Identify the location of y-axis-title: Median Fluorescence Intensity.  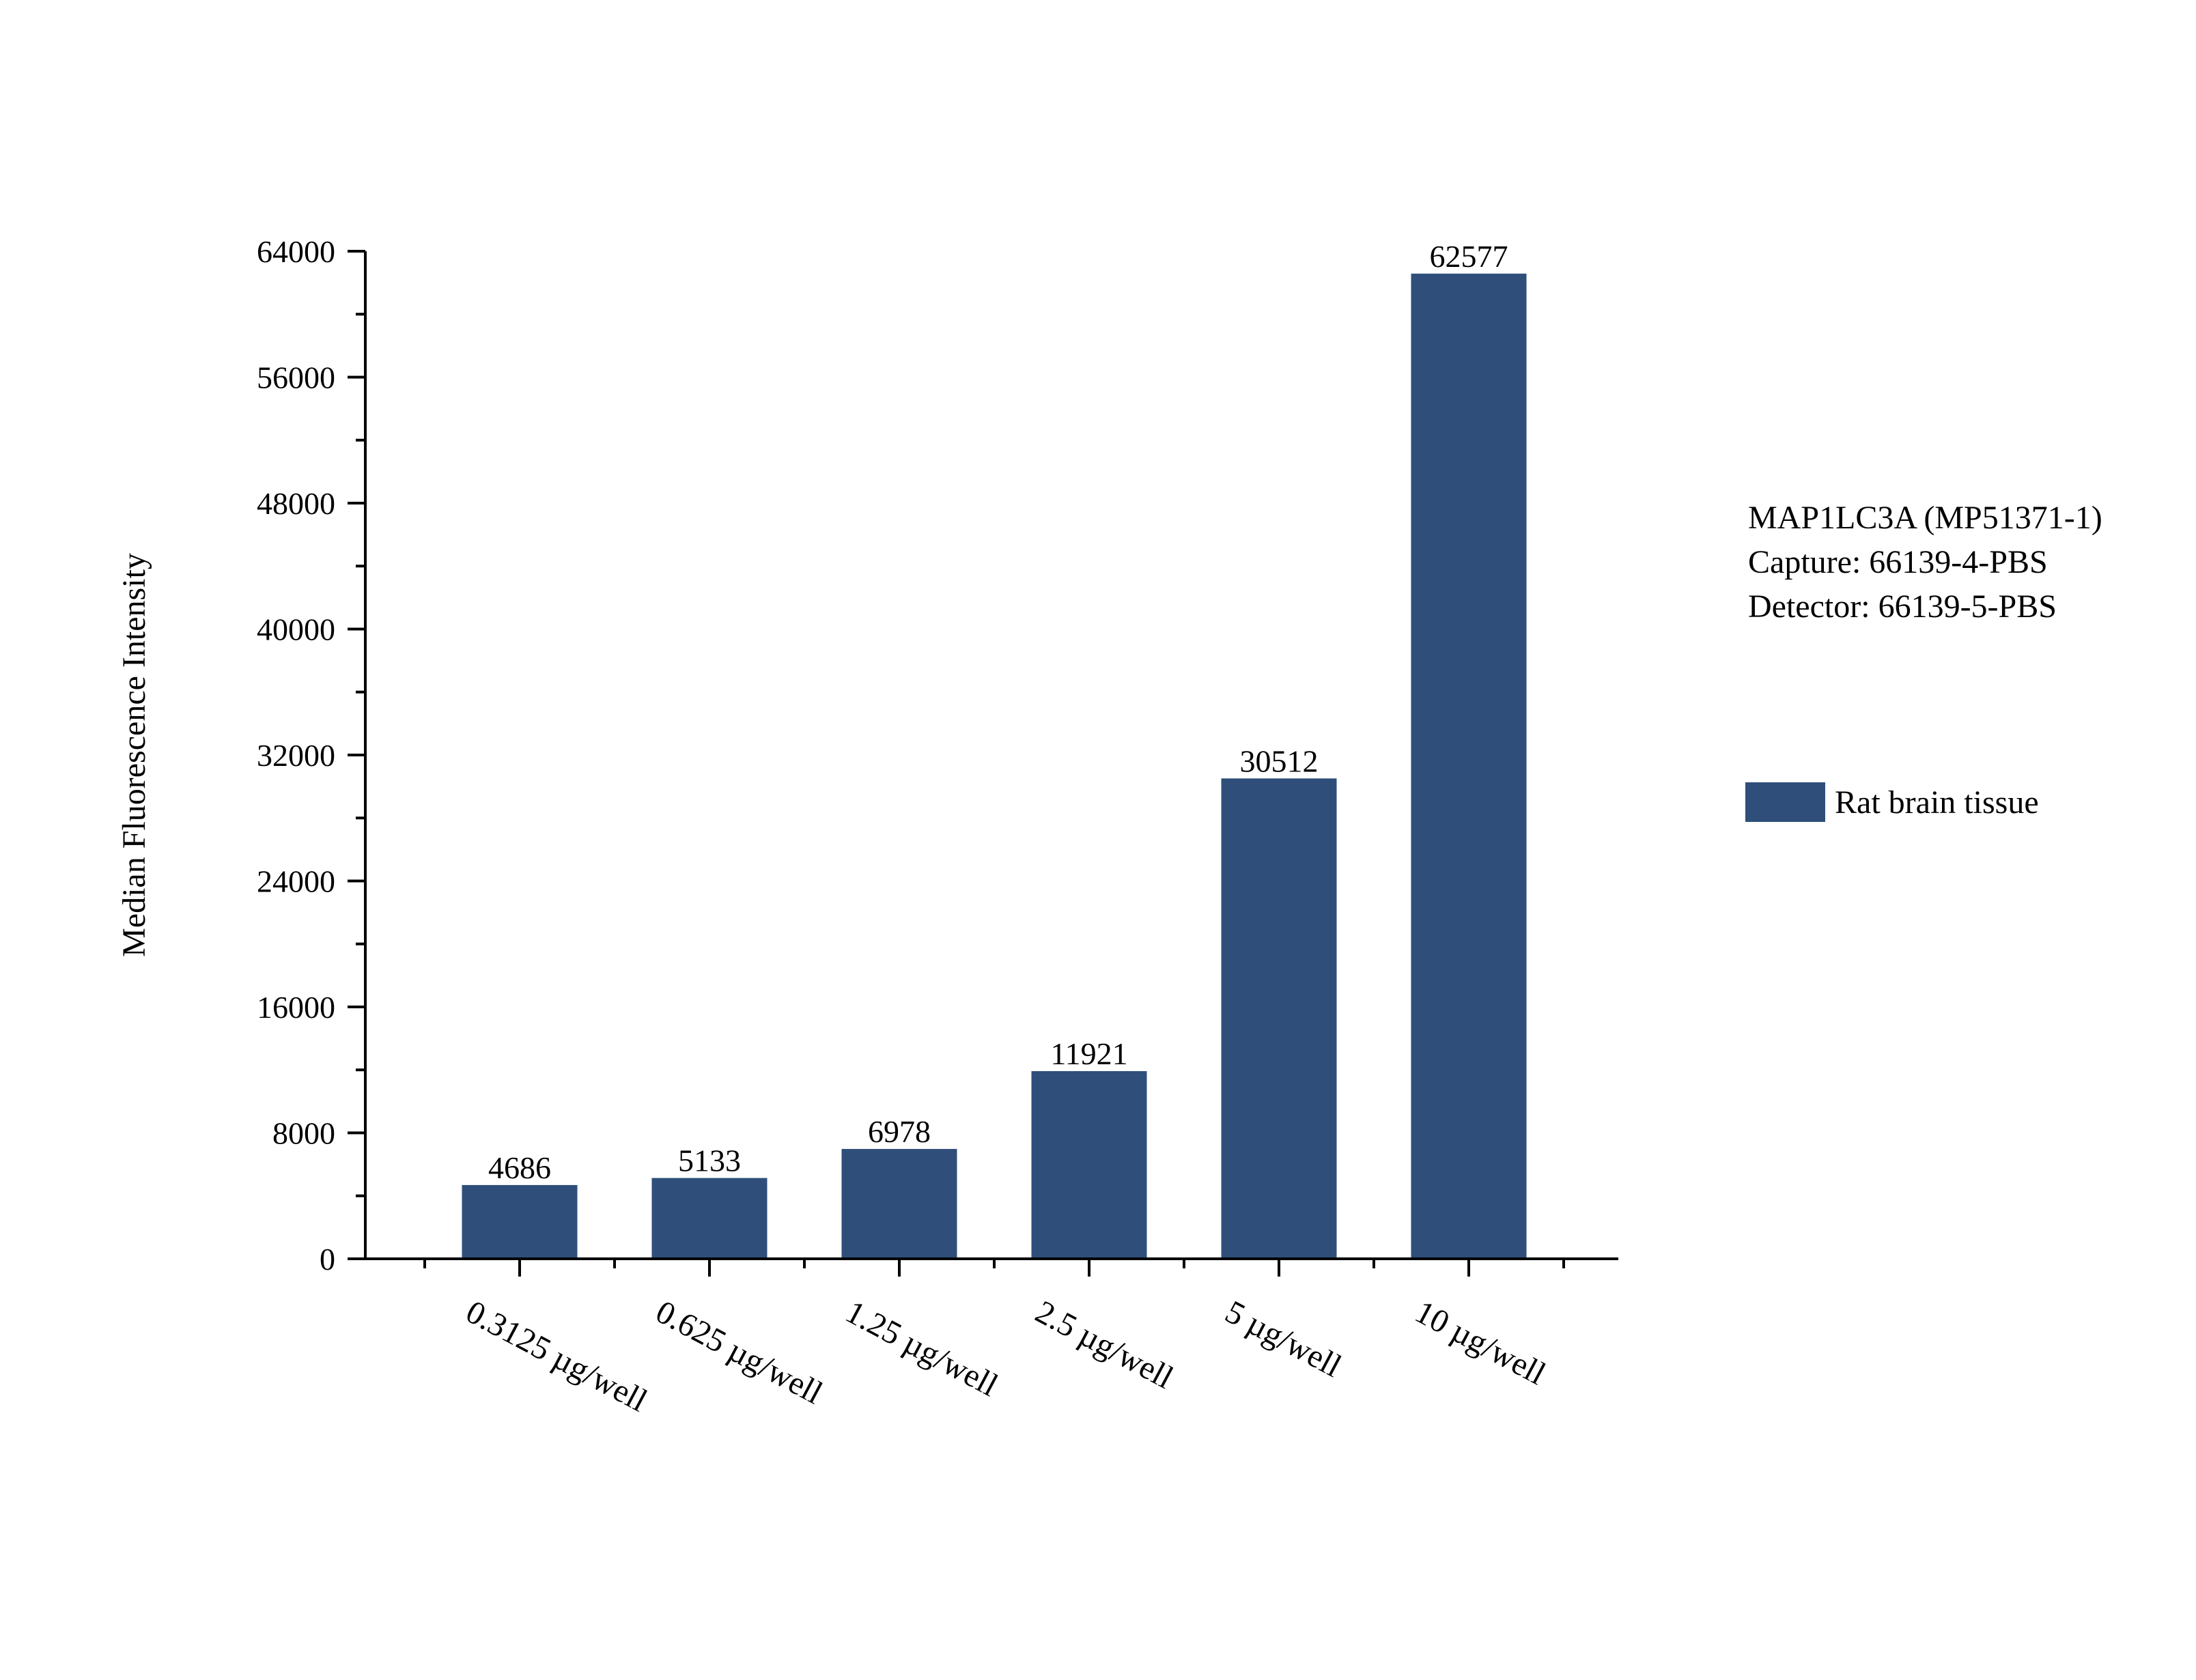
(134, 755).